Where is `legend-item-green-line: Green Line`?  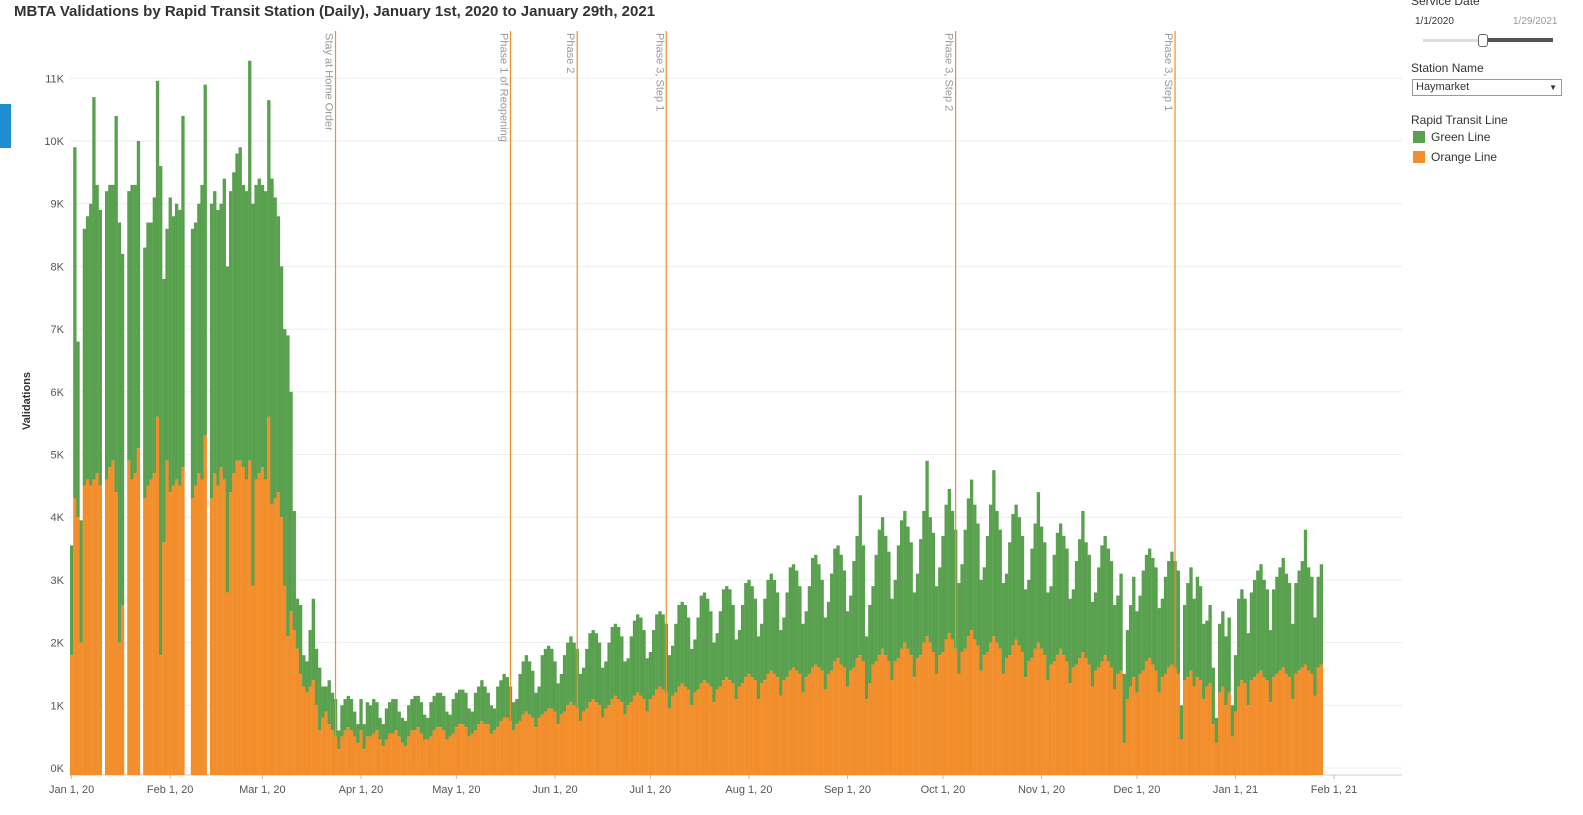
legend-item-green-line: Green Line is located at coordinates (1451, 137).